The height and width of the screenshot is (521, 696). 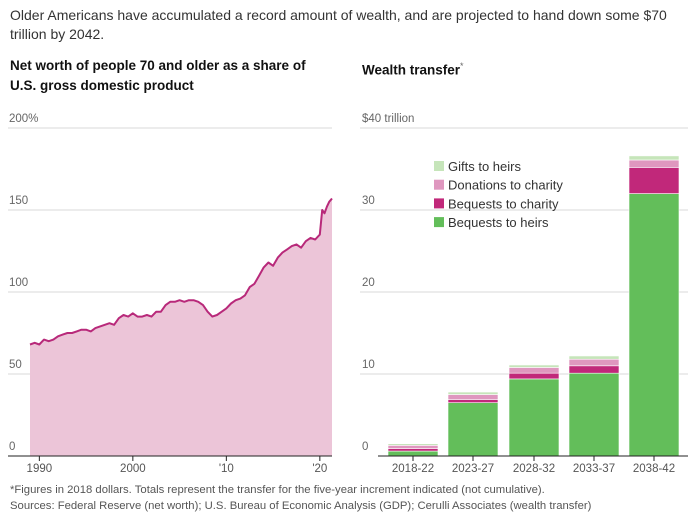 I want to click on y-tick-label: 20, so click(x=368, y=283).